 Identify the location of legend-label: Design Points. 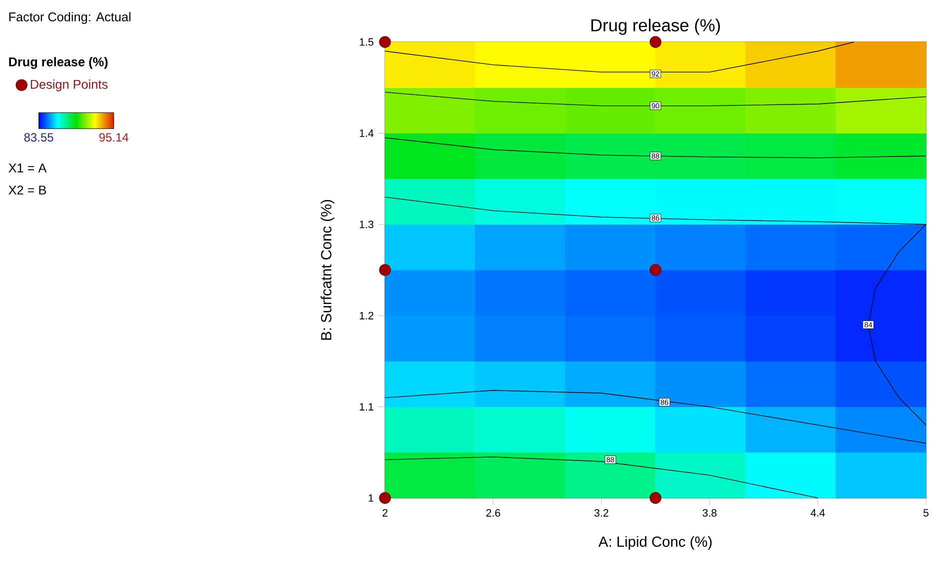
(69, 86).